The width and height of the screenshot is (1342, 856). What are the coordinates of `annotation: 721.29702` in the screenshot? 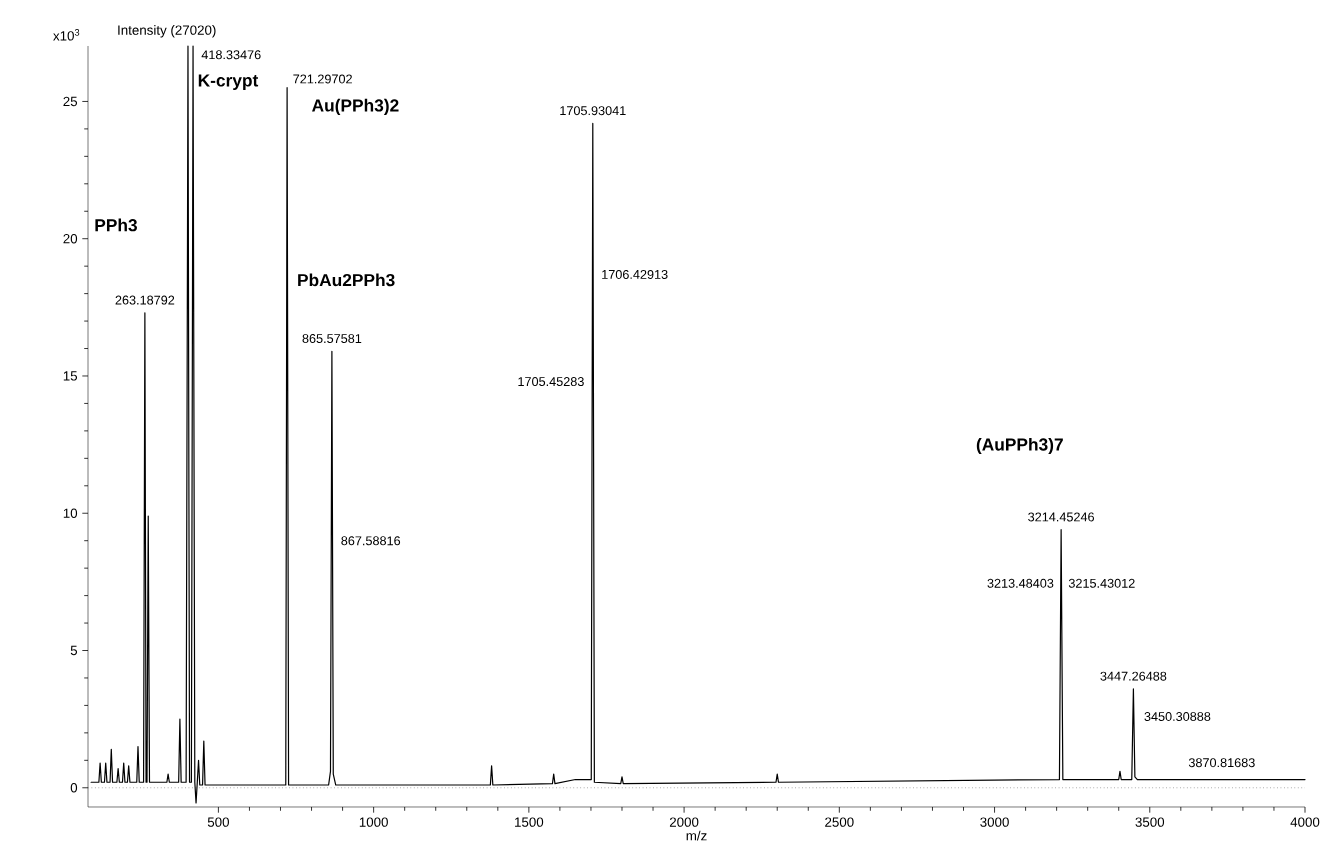 It's located at (322, 79).